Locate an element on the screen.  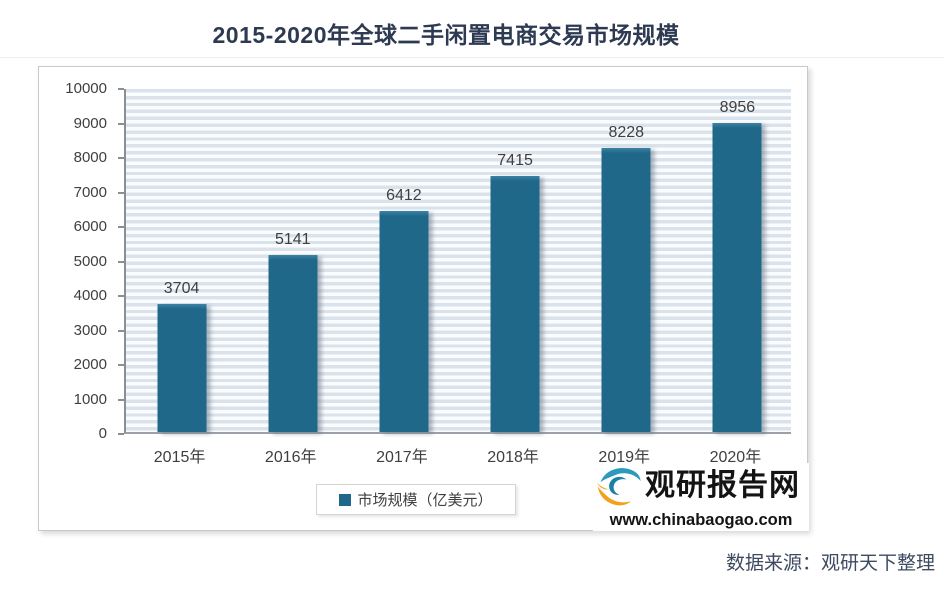
y-tick-label: 3000 is located at coordinates (90, 330).